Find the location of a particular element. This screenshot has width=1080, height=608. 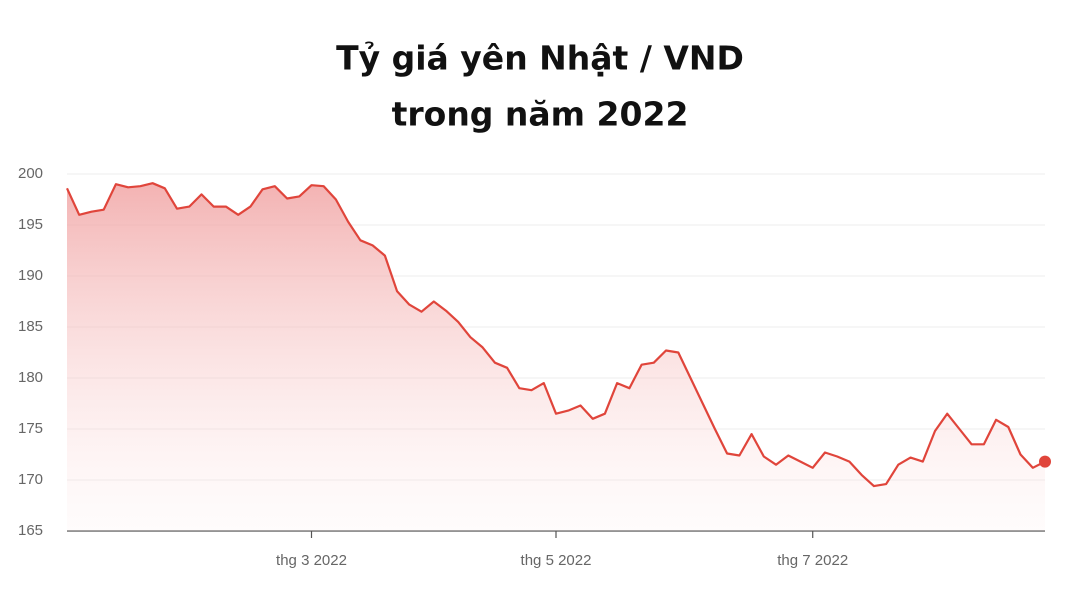

chart-title: trong năm 2022 is located at coordinates (540, 114).